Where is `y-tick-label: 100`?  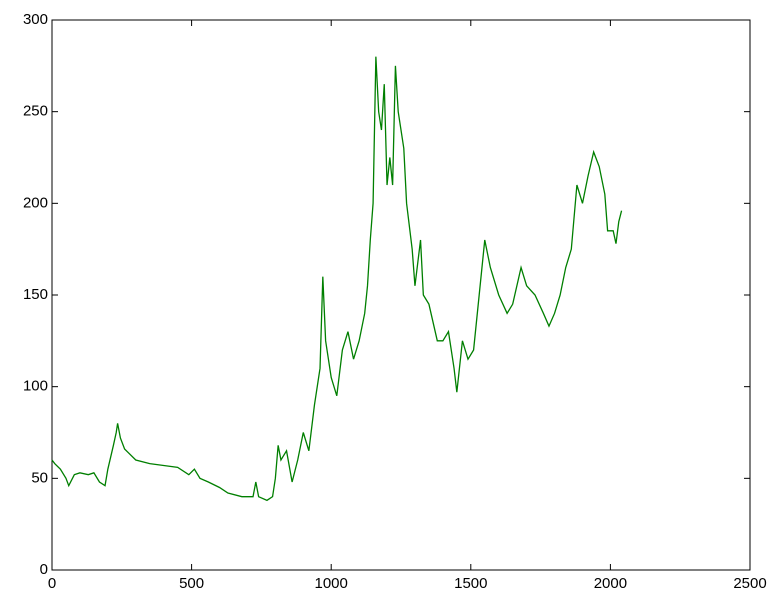
y-tick-label: 100 is located at coordinates (35, 386).